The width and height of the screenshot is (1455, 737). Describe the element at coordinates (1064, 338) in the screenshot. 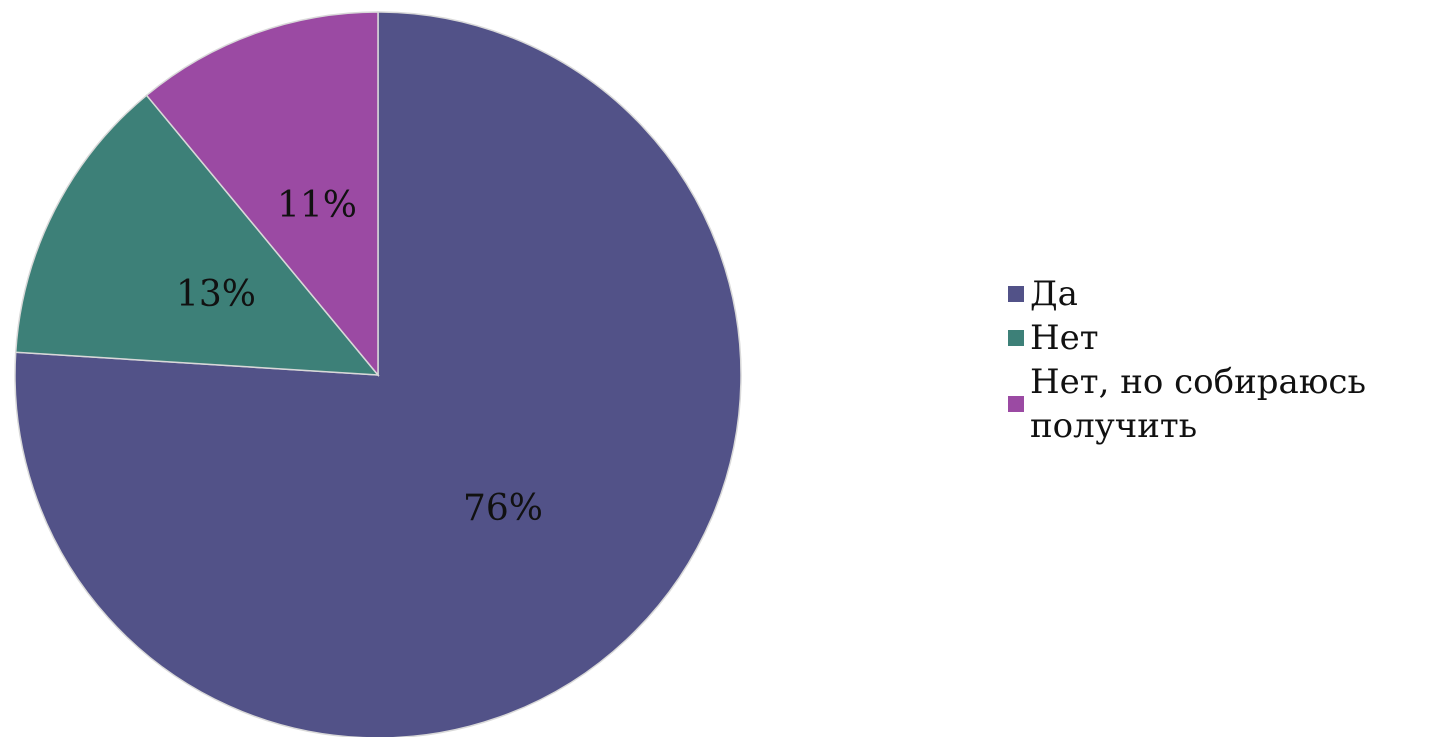

I see `legend-label-2: Нет` at that location.